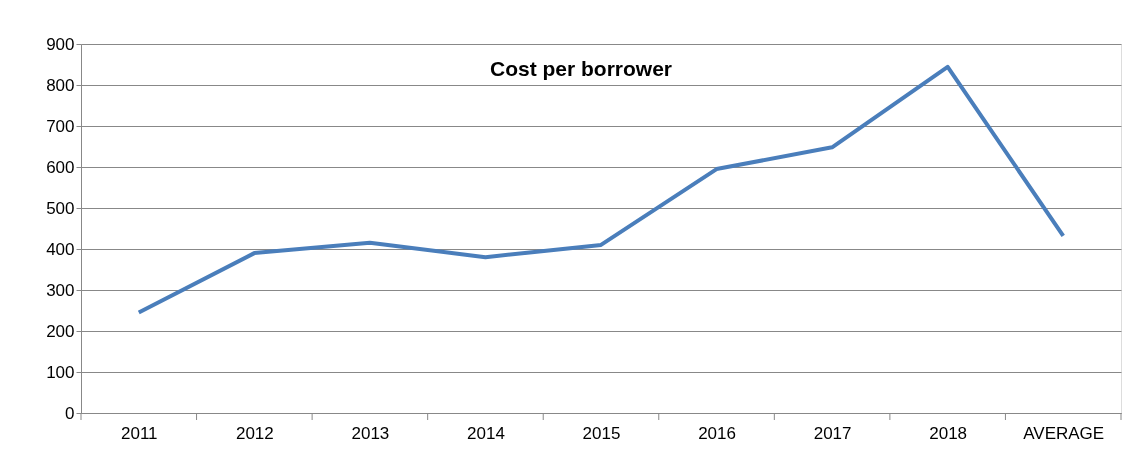 The height and width of the screenshot is (468, 1147). I want to click on y-tick-label: 400, so click(60, 249).